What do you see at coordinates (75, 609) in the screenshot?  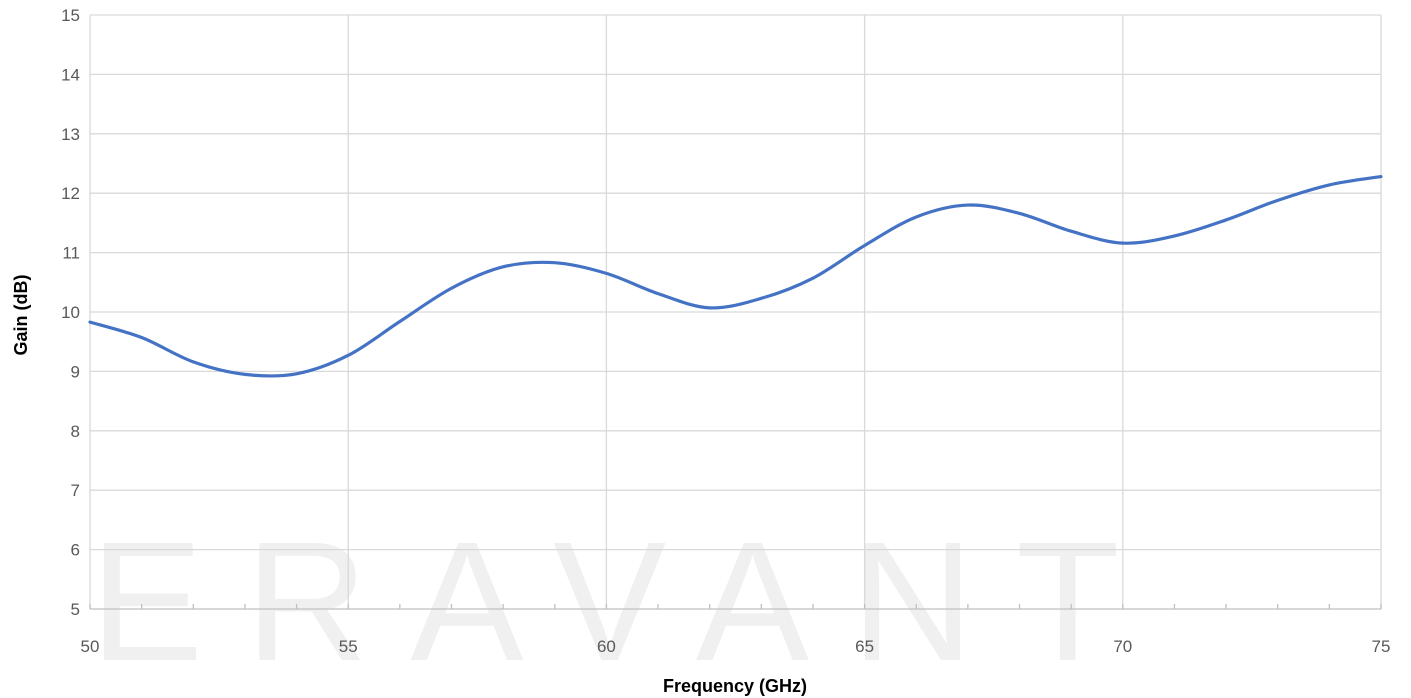 I see `y-tick-label: 5` at bounding box center [75, 609].